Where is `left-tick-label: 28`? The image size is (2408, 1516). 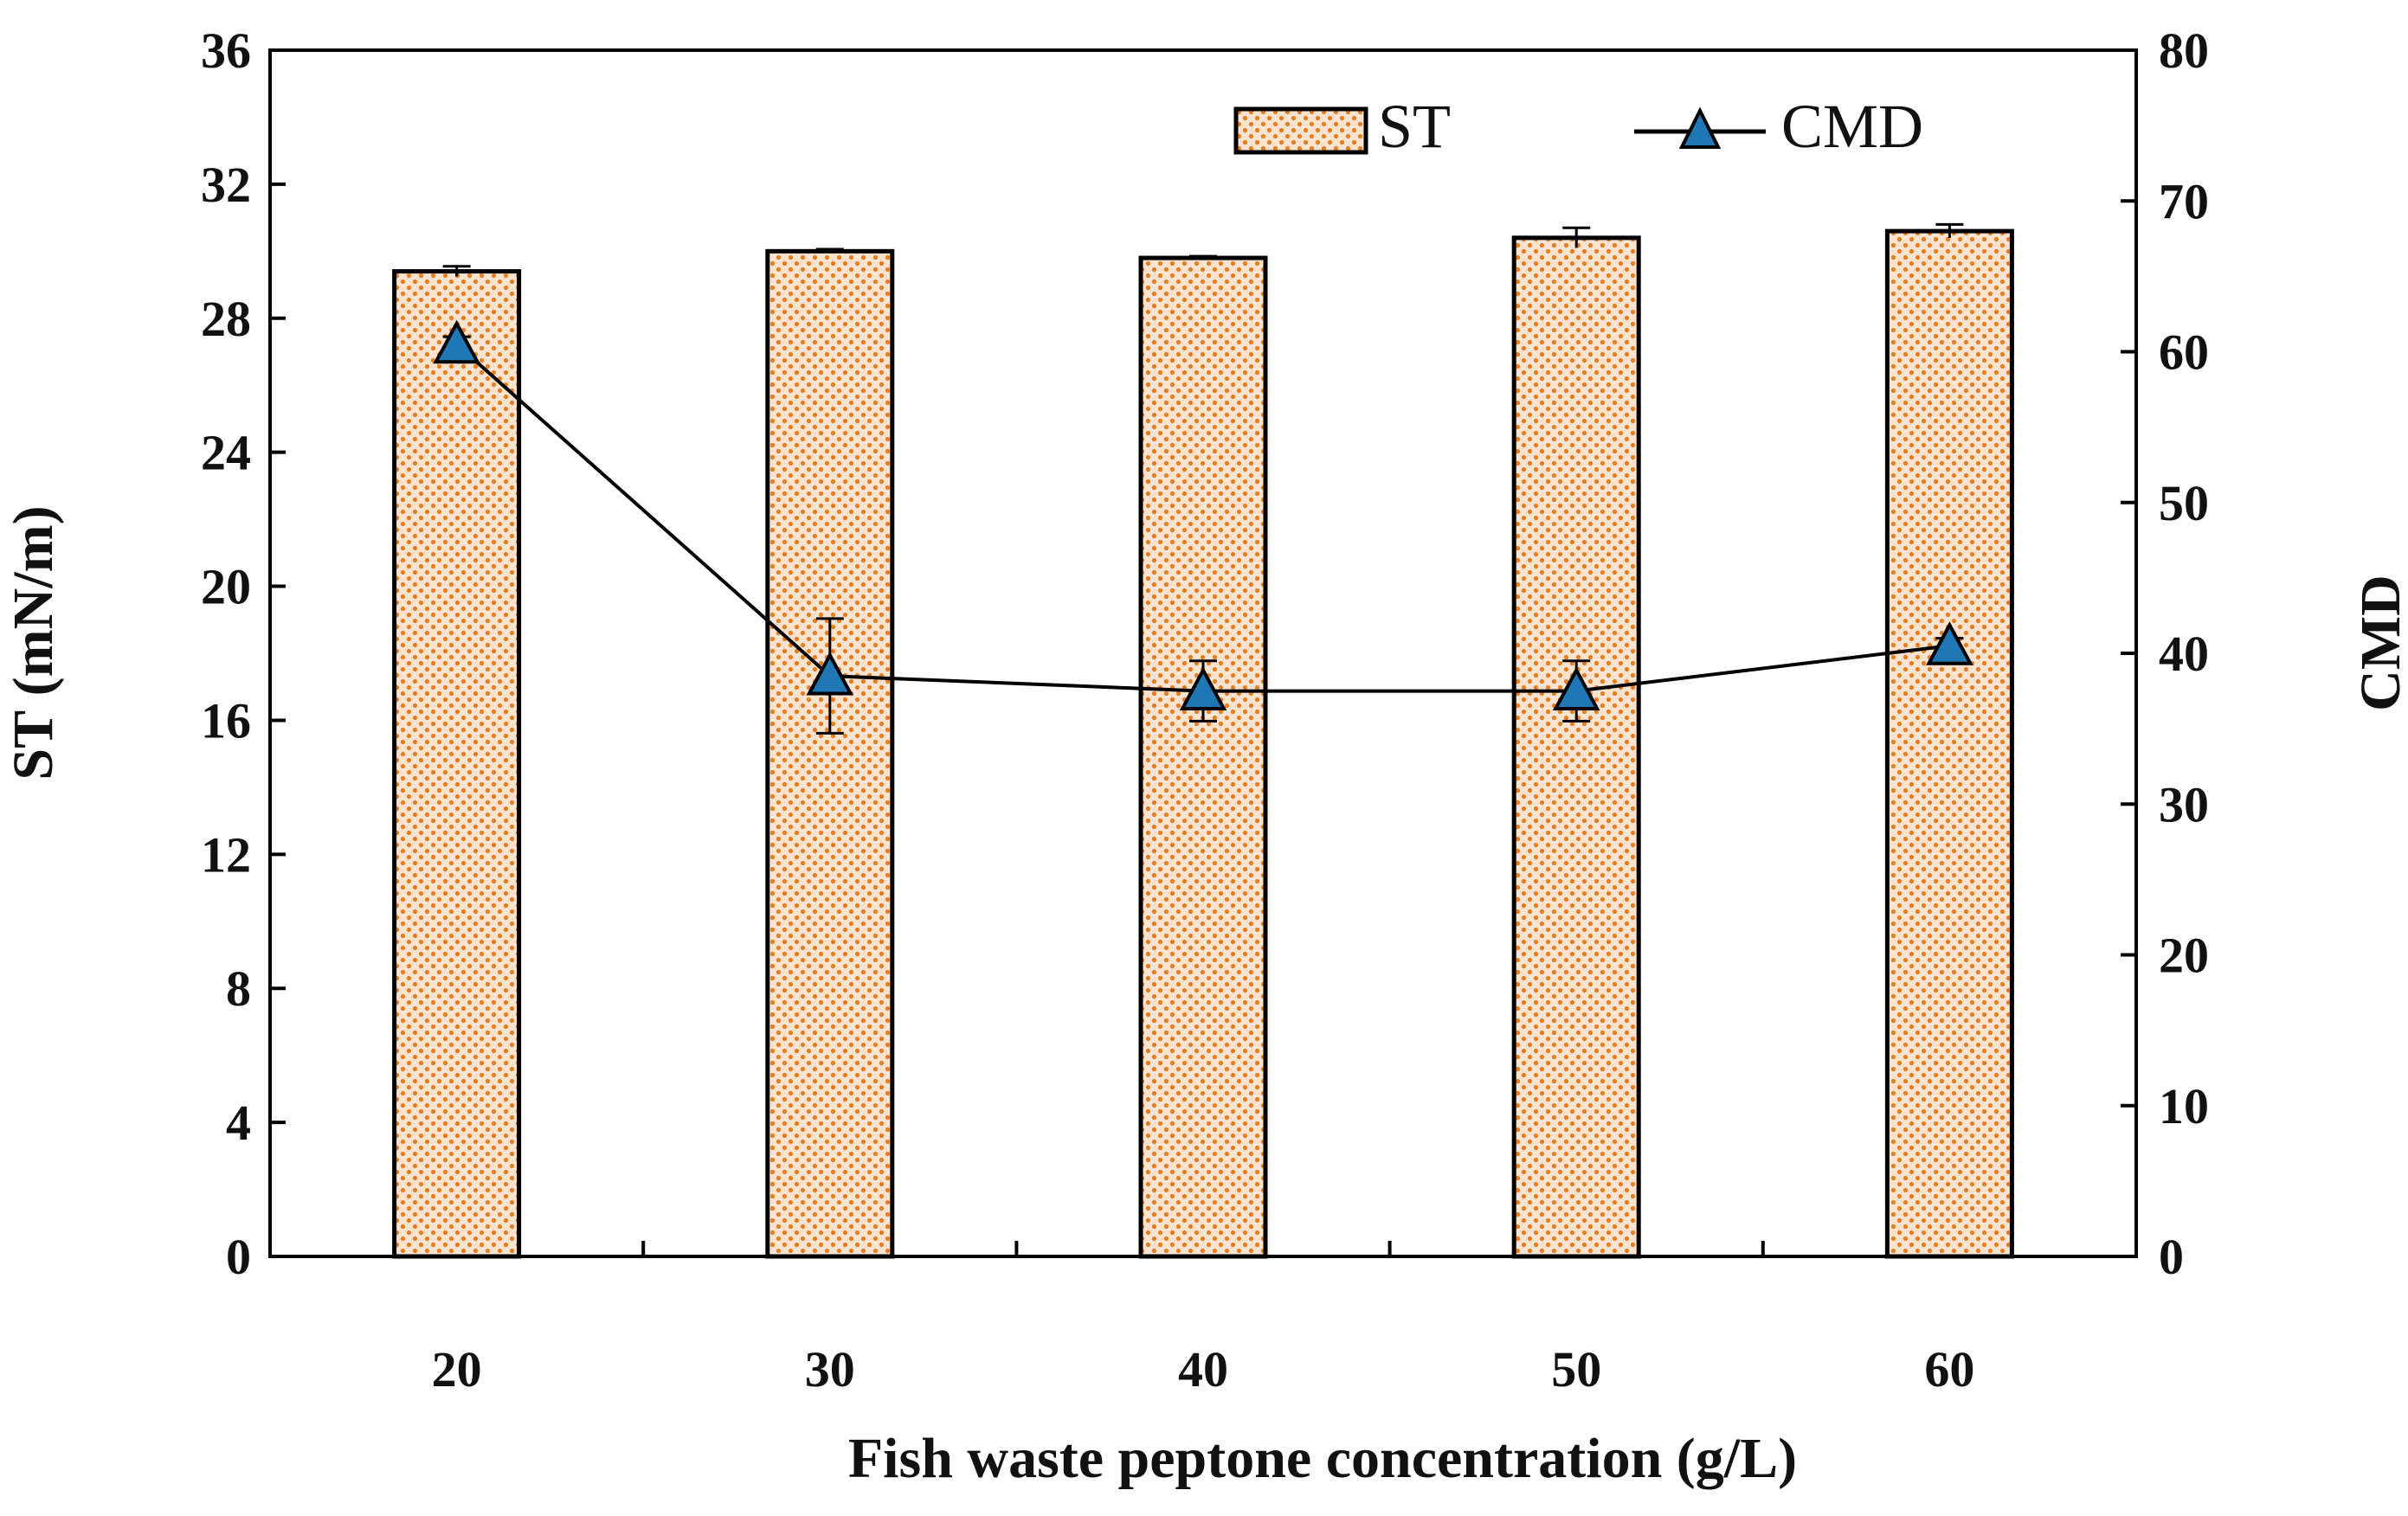
left-tick-label: 28 is located at coordinates (226, 319).